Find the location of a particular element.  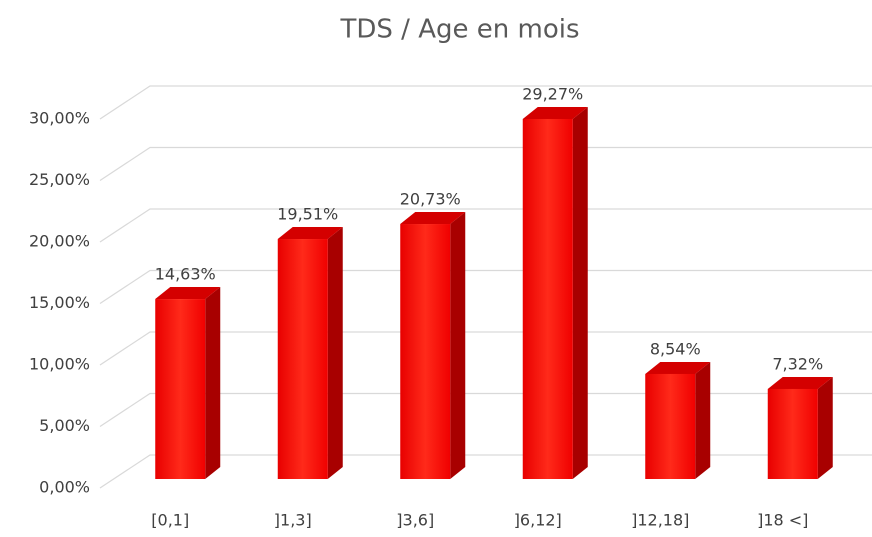

data-label: 14,63% is located at coordinates (185, 274).